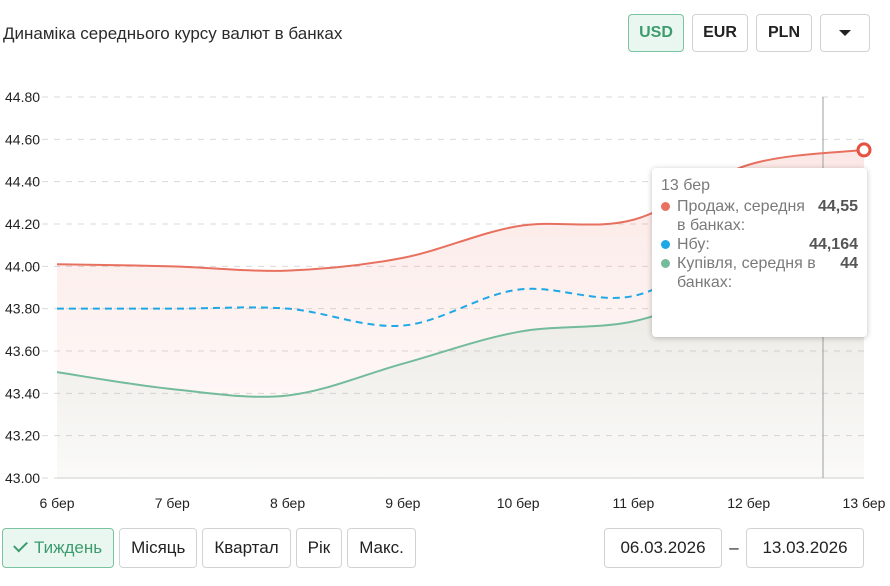 Image resolution: width=890 pixels, height=586 pixels. Describe the element at coordinates (402, 503) in the screenshot. I see `x-tick-label: 9 бер` at that location.